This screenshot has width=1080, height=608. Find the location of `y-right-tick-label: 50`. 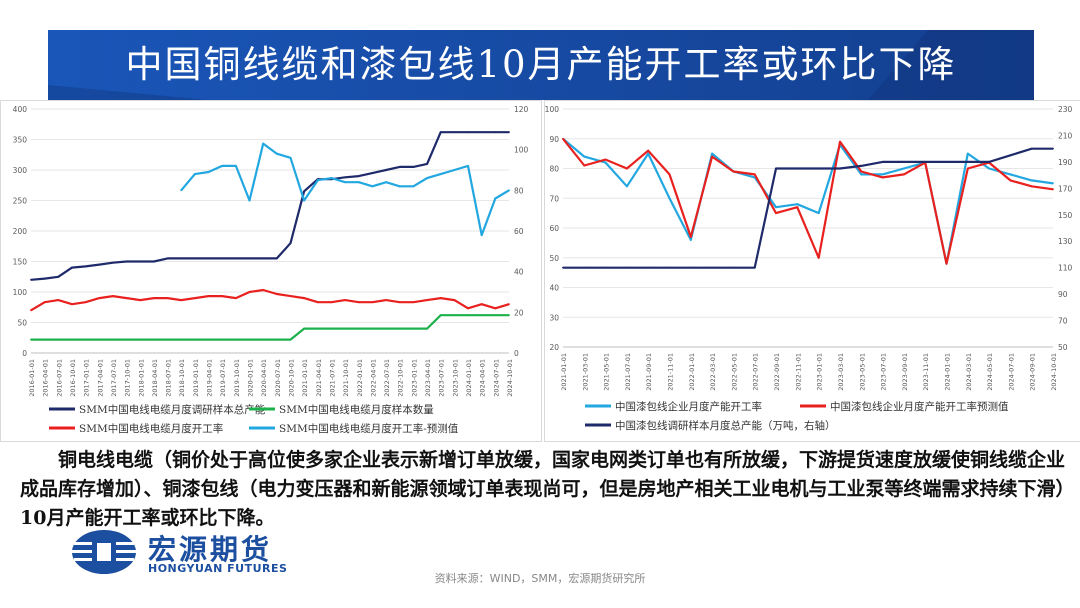

y-right-tick-label: 50 is located at coordinates (1063, 347).